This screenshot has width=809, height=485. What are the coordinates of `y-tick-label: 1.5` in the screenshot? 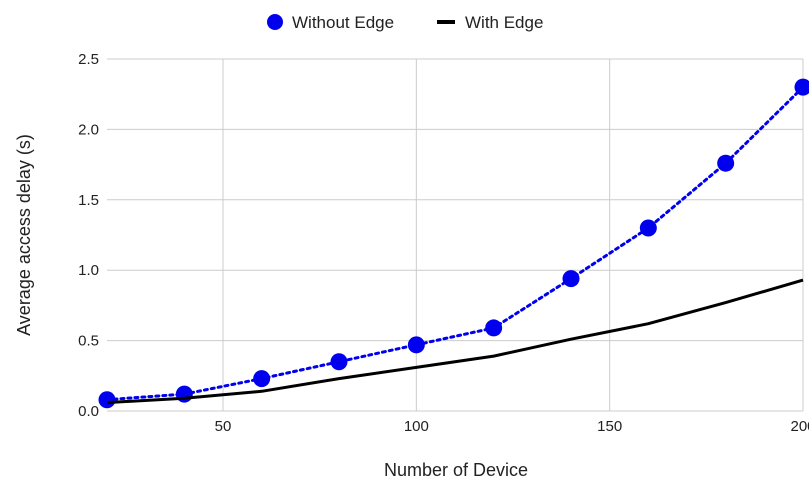 It's located at (88, 200).